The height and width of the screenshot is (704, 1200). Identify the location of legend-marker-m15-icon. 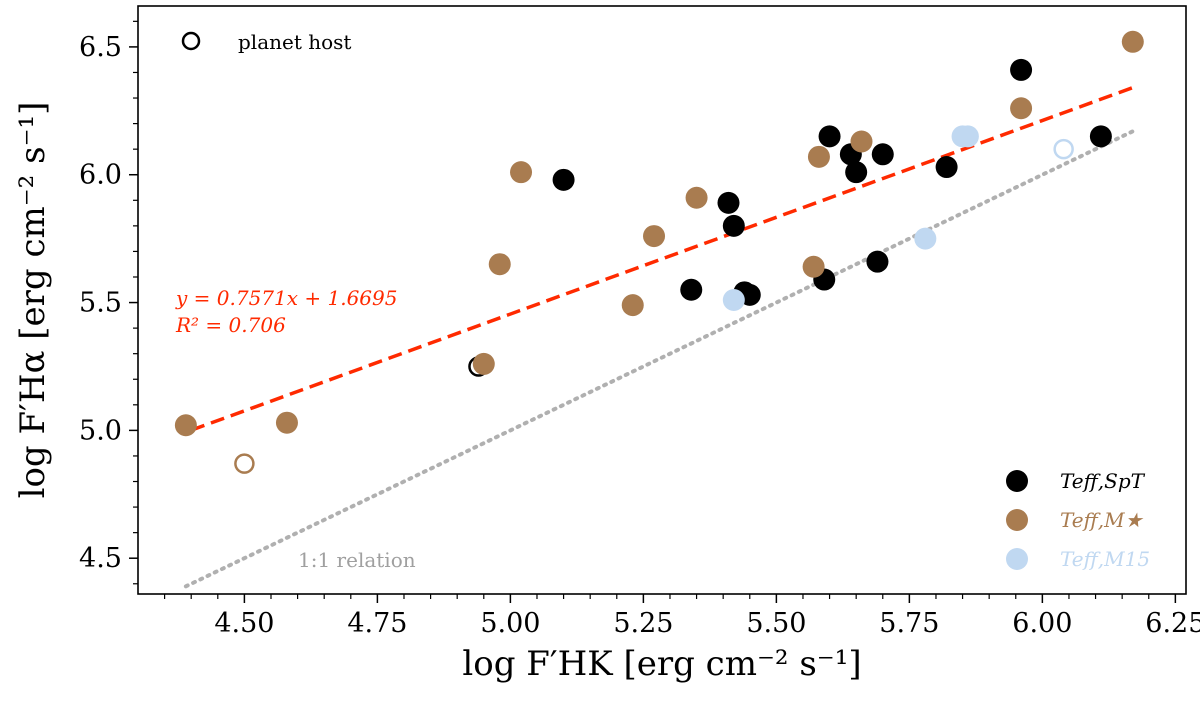
(1017, 559).